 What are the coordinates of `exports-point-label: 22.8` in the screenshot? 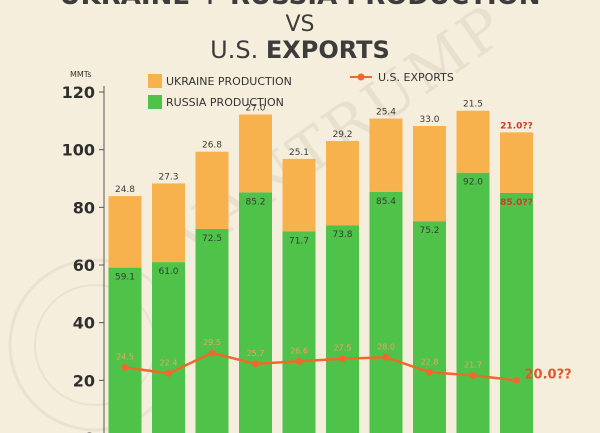 It's located at (430, 361).